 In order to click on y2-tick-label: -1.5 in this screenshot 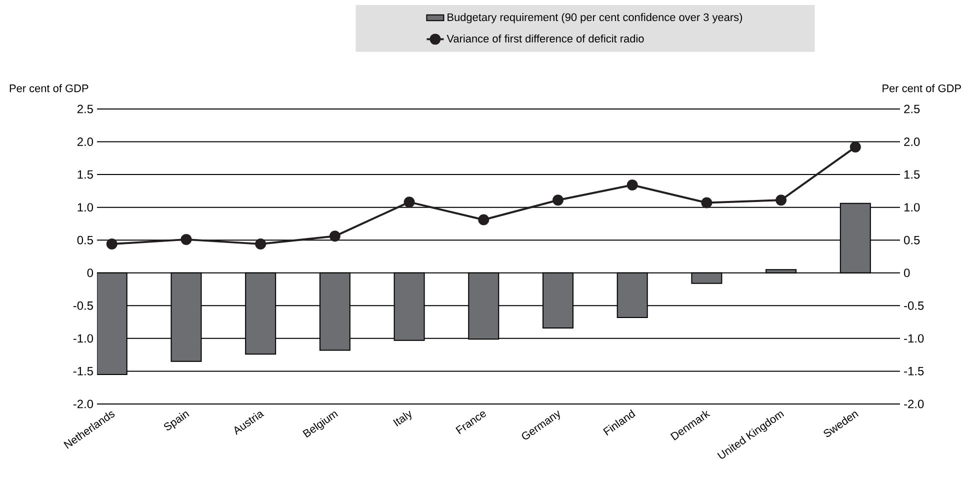, I will do `click(914, 371)`.